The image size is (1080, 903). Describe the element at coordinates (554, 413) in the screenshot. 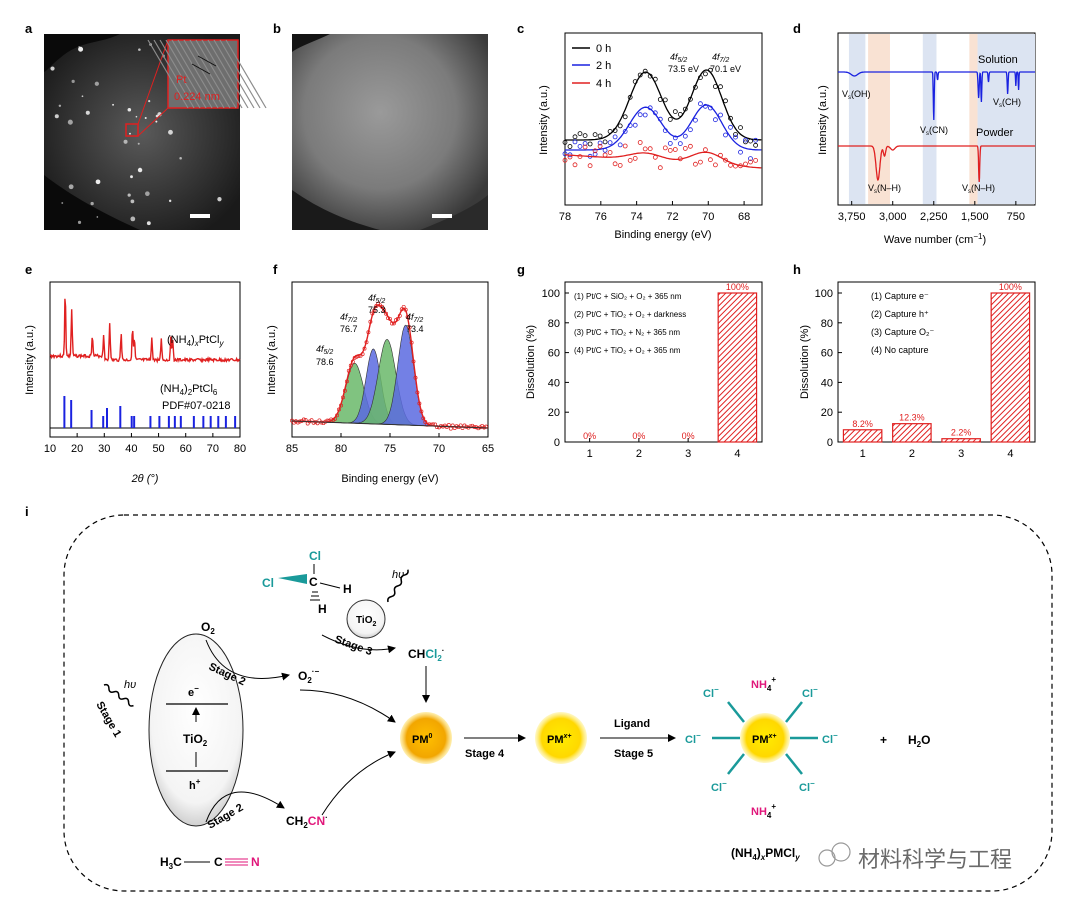

I see `y-tick-label: 20` at that location.